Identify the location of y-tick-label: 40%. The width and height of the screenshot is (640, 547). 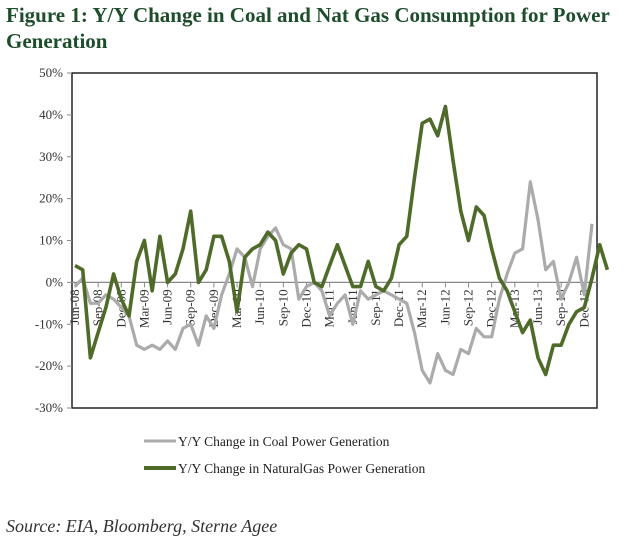
(51, 114).